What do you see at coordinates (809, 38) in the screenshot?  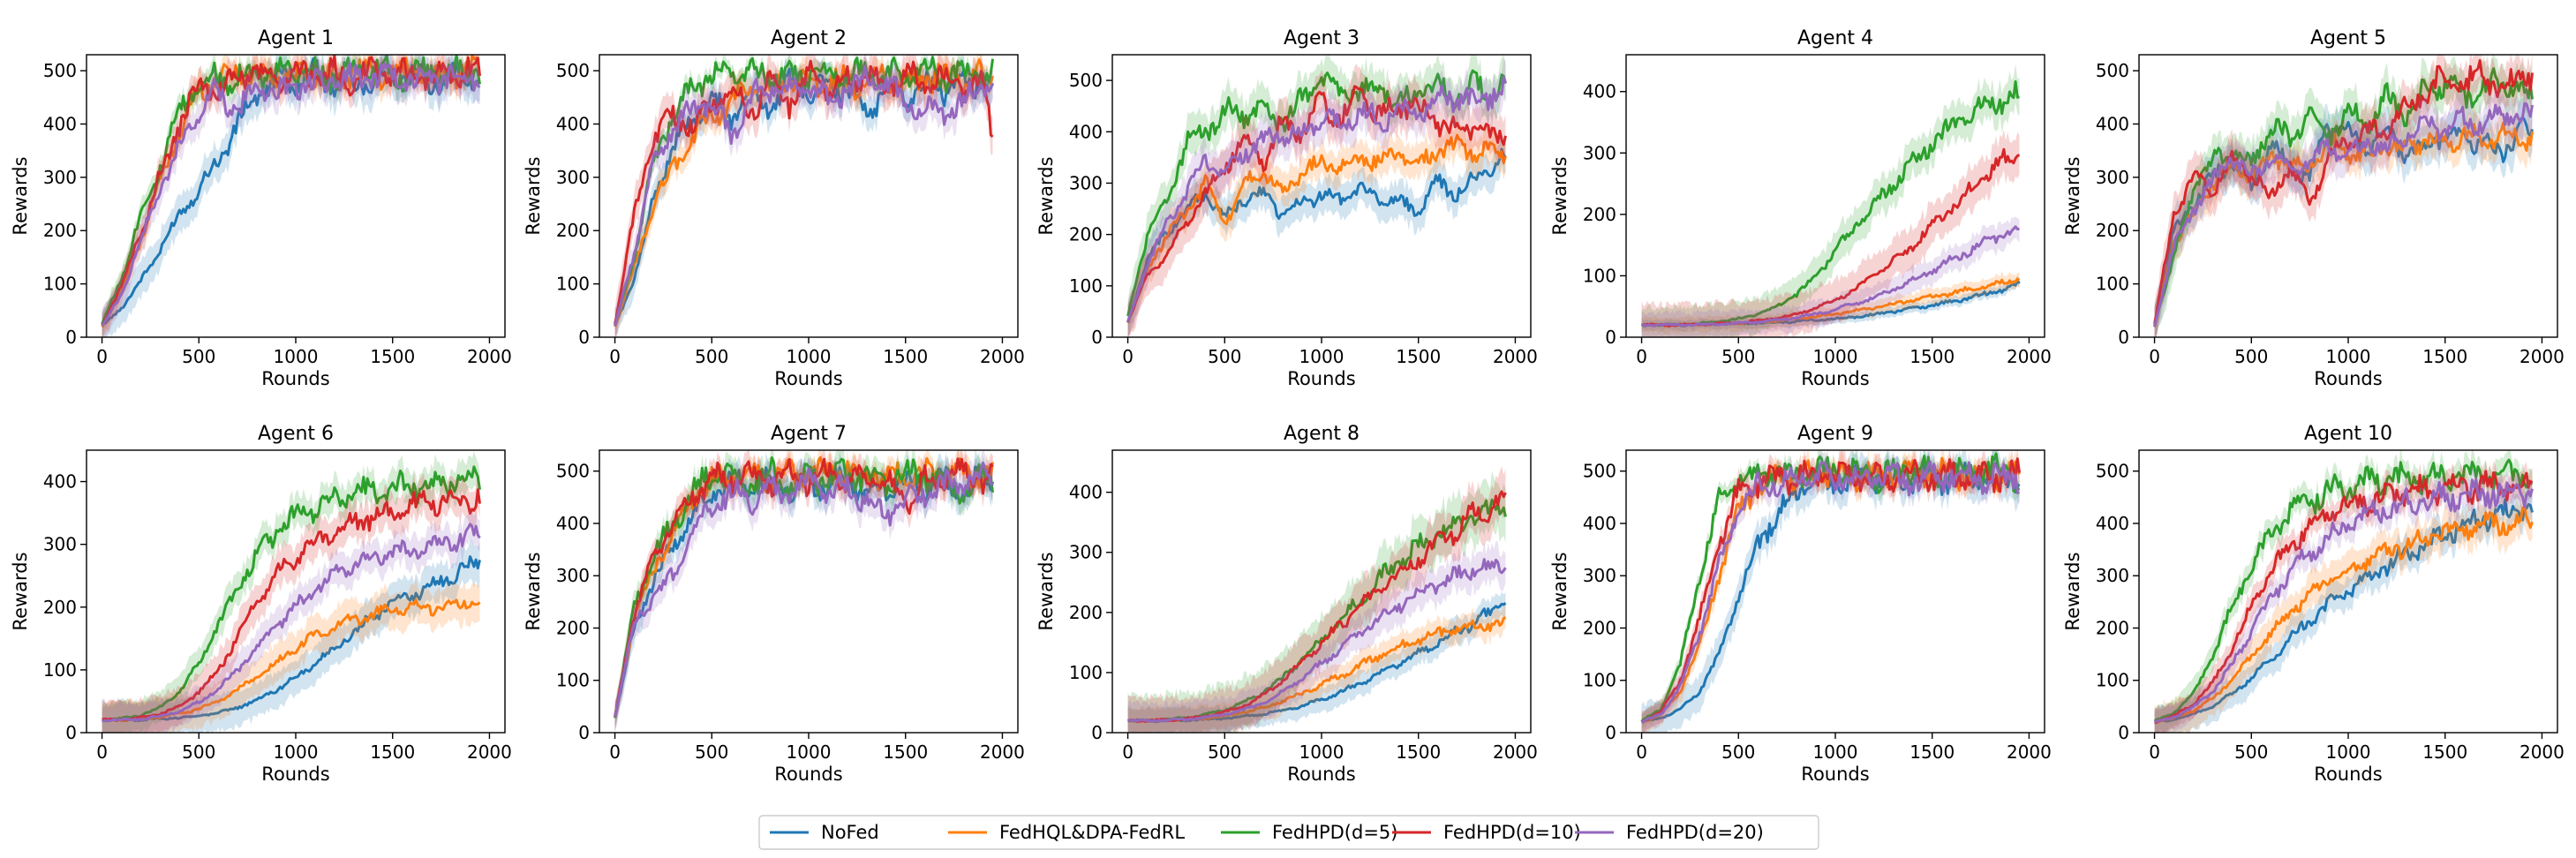 I see `panel-title: Agent 2` at bounding box center [809, 38].